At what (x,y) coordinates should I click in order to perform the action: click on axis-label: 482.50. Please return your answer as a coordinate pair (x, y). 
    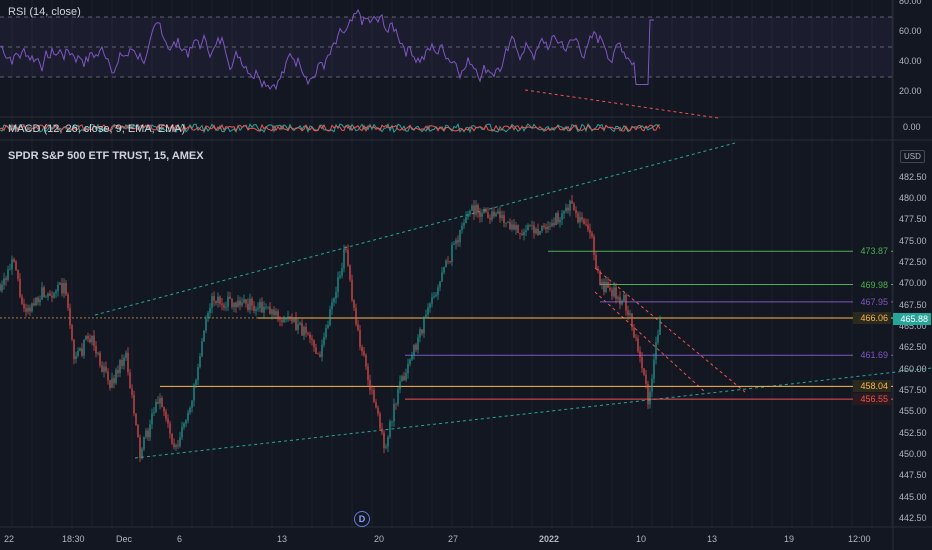
    Looking at the image, I should click on (913, 176).